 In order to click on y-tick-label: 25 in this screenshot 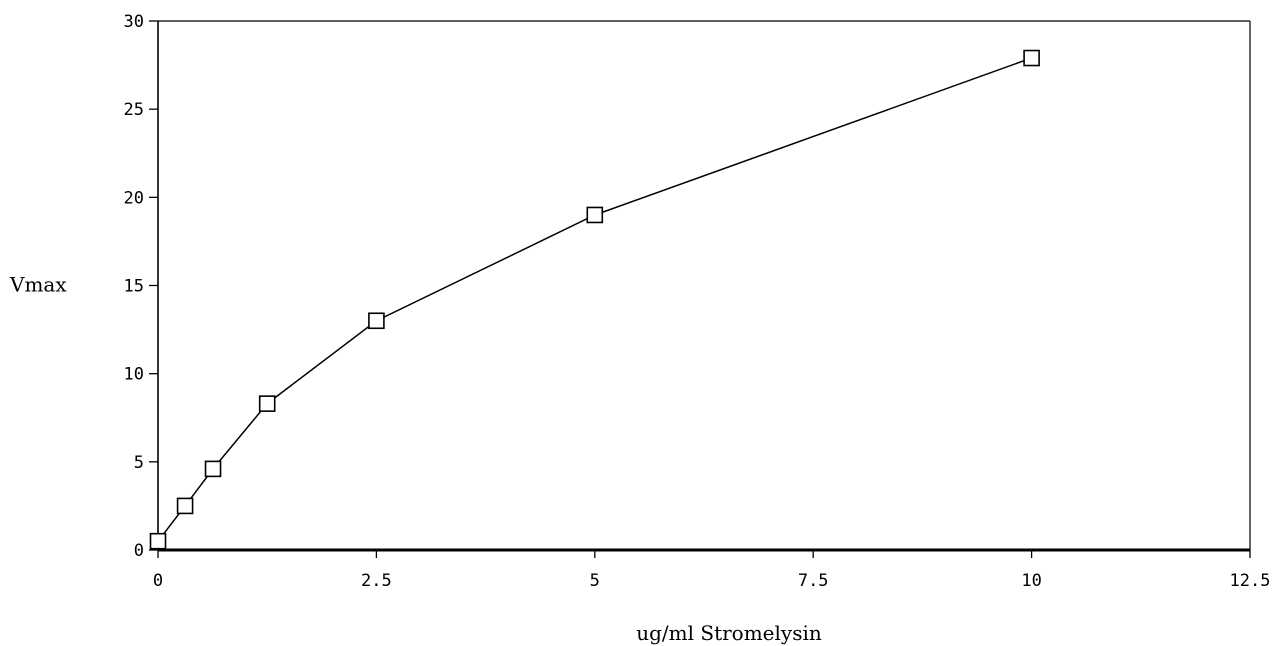, I will do `click(134, 110)`.